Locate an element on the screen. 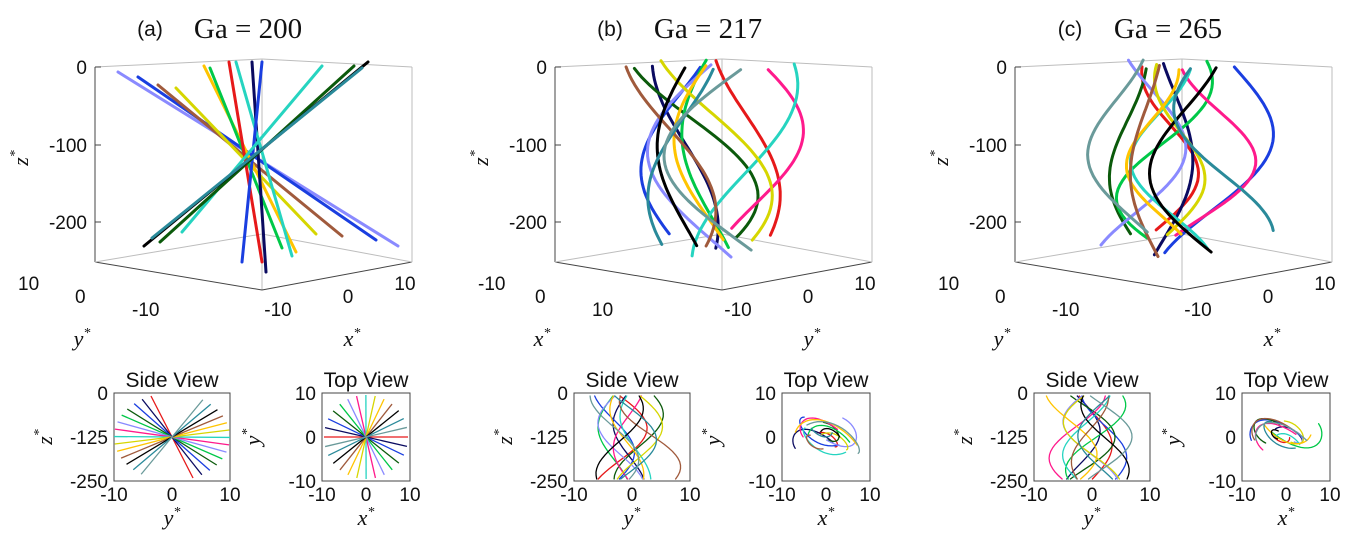  panel-c-top-view: Top View -10 0 10 10 0 -10 x* y* is located at coordinates (1250, 449).